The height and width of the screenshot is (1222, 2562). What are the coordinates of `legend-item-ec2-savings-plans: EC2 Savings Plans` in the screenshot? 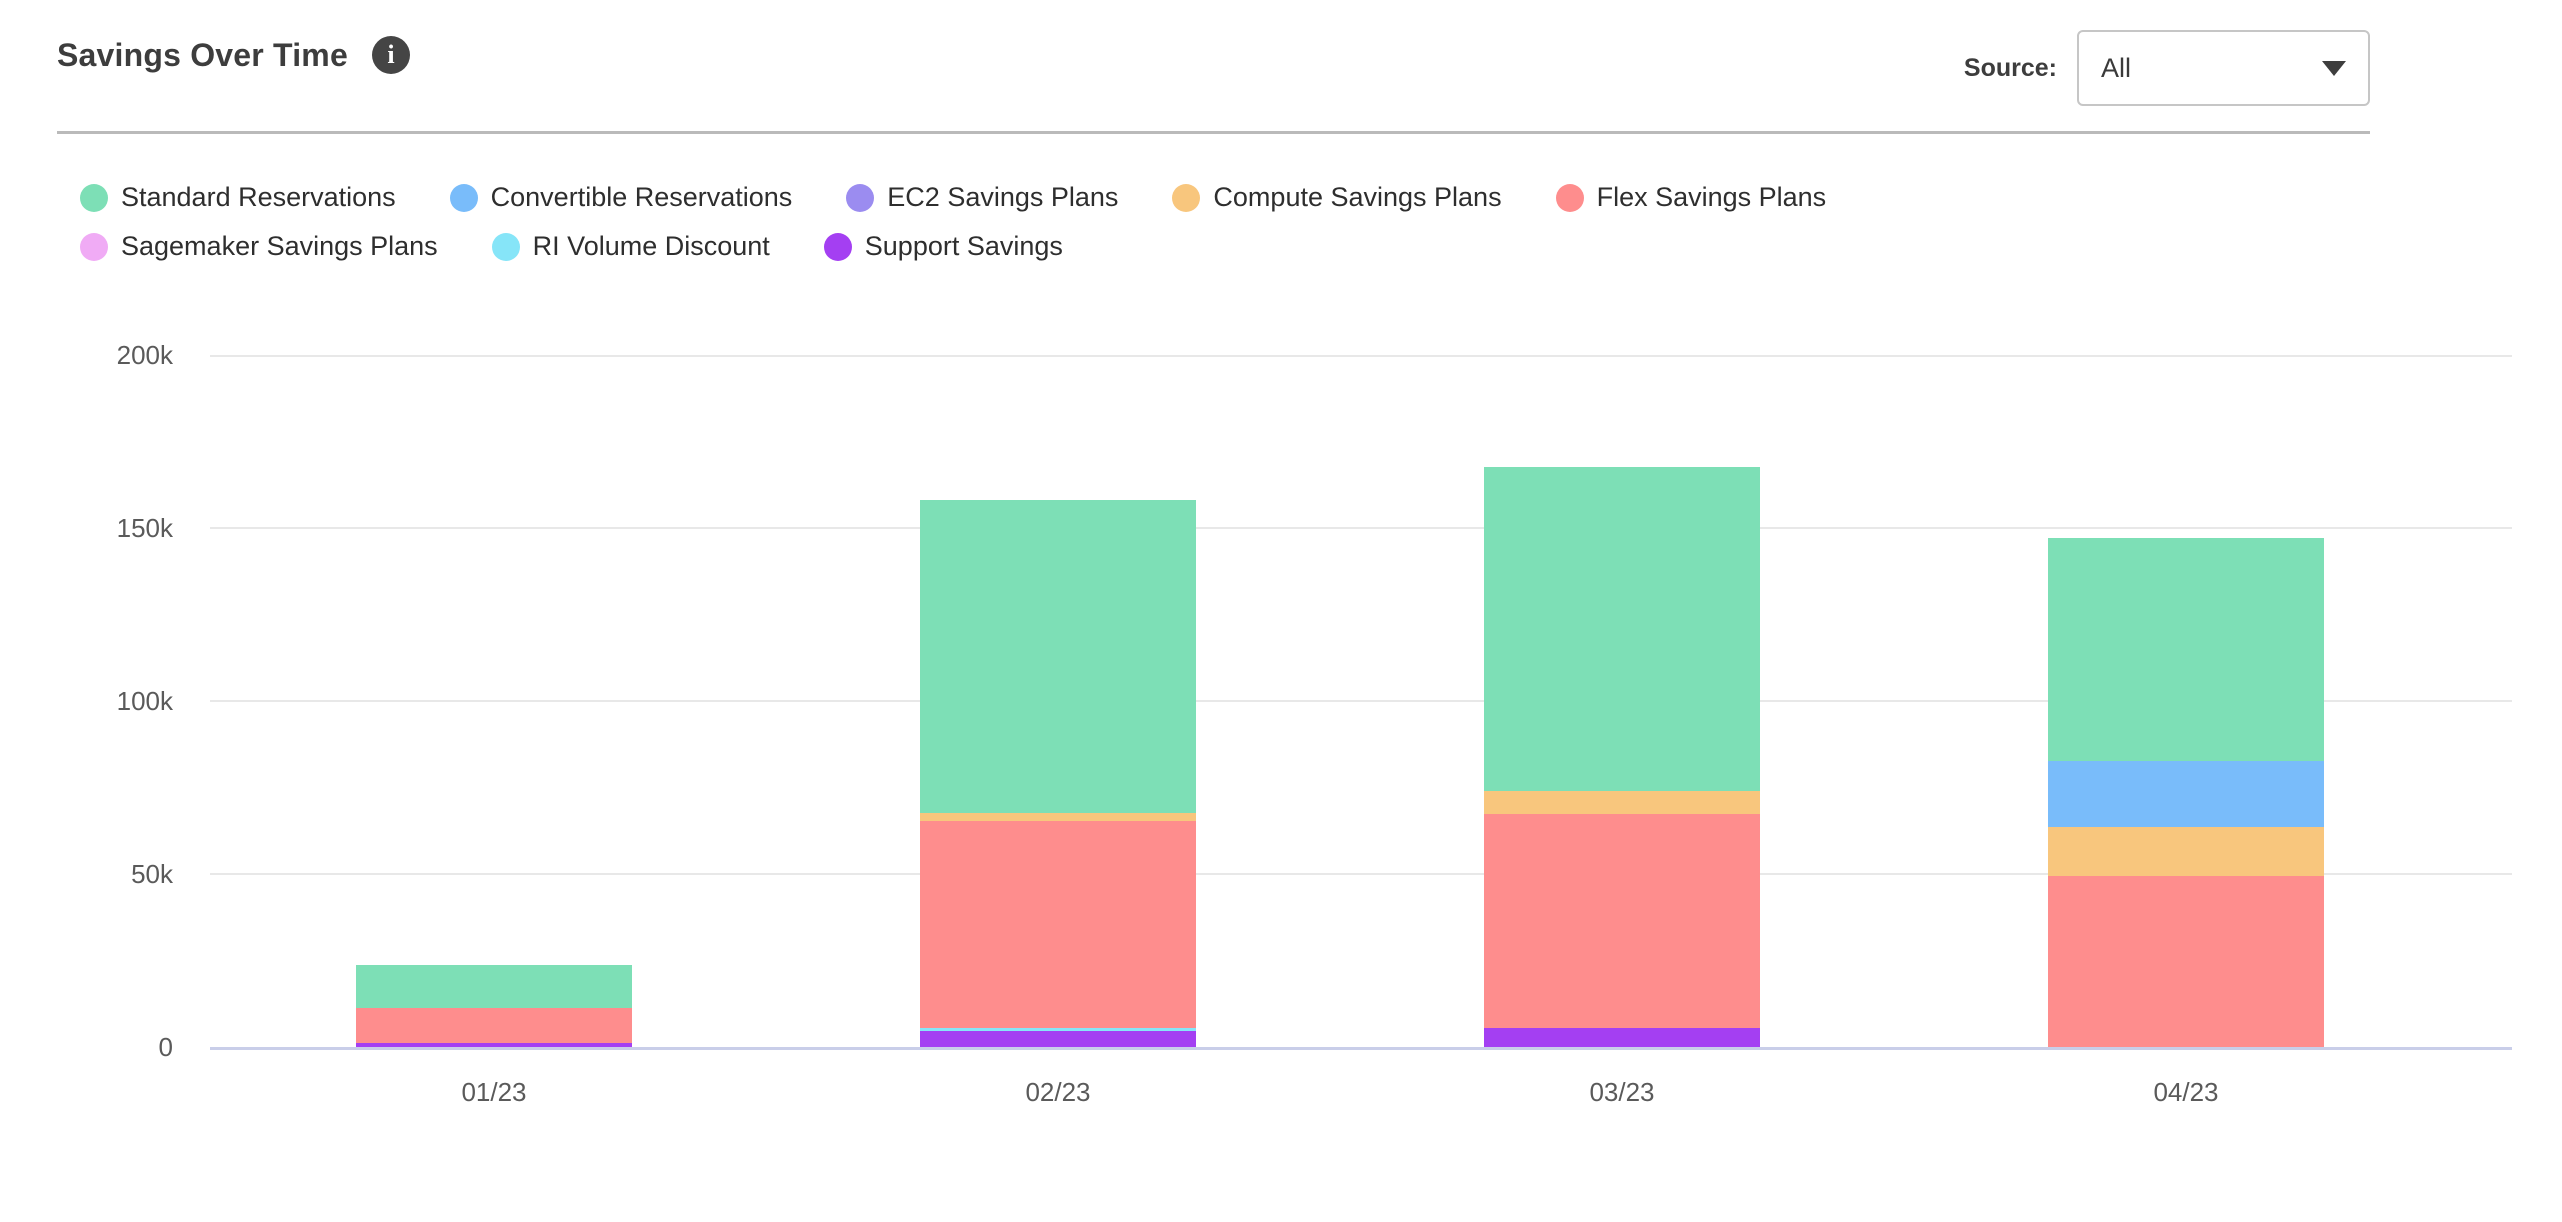 It's located at (982, 197).